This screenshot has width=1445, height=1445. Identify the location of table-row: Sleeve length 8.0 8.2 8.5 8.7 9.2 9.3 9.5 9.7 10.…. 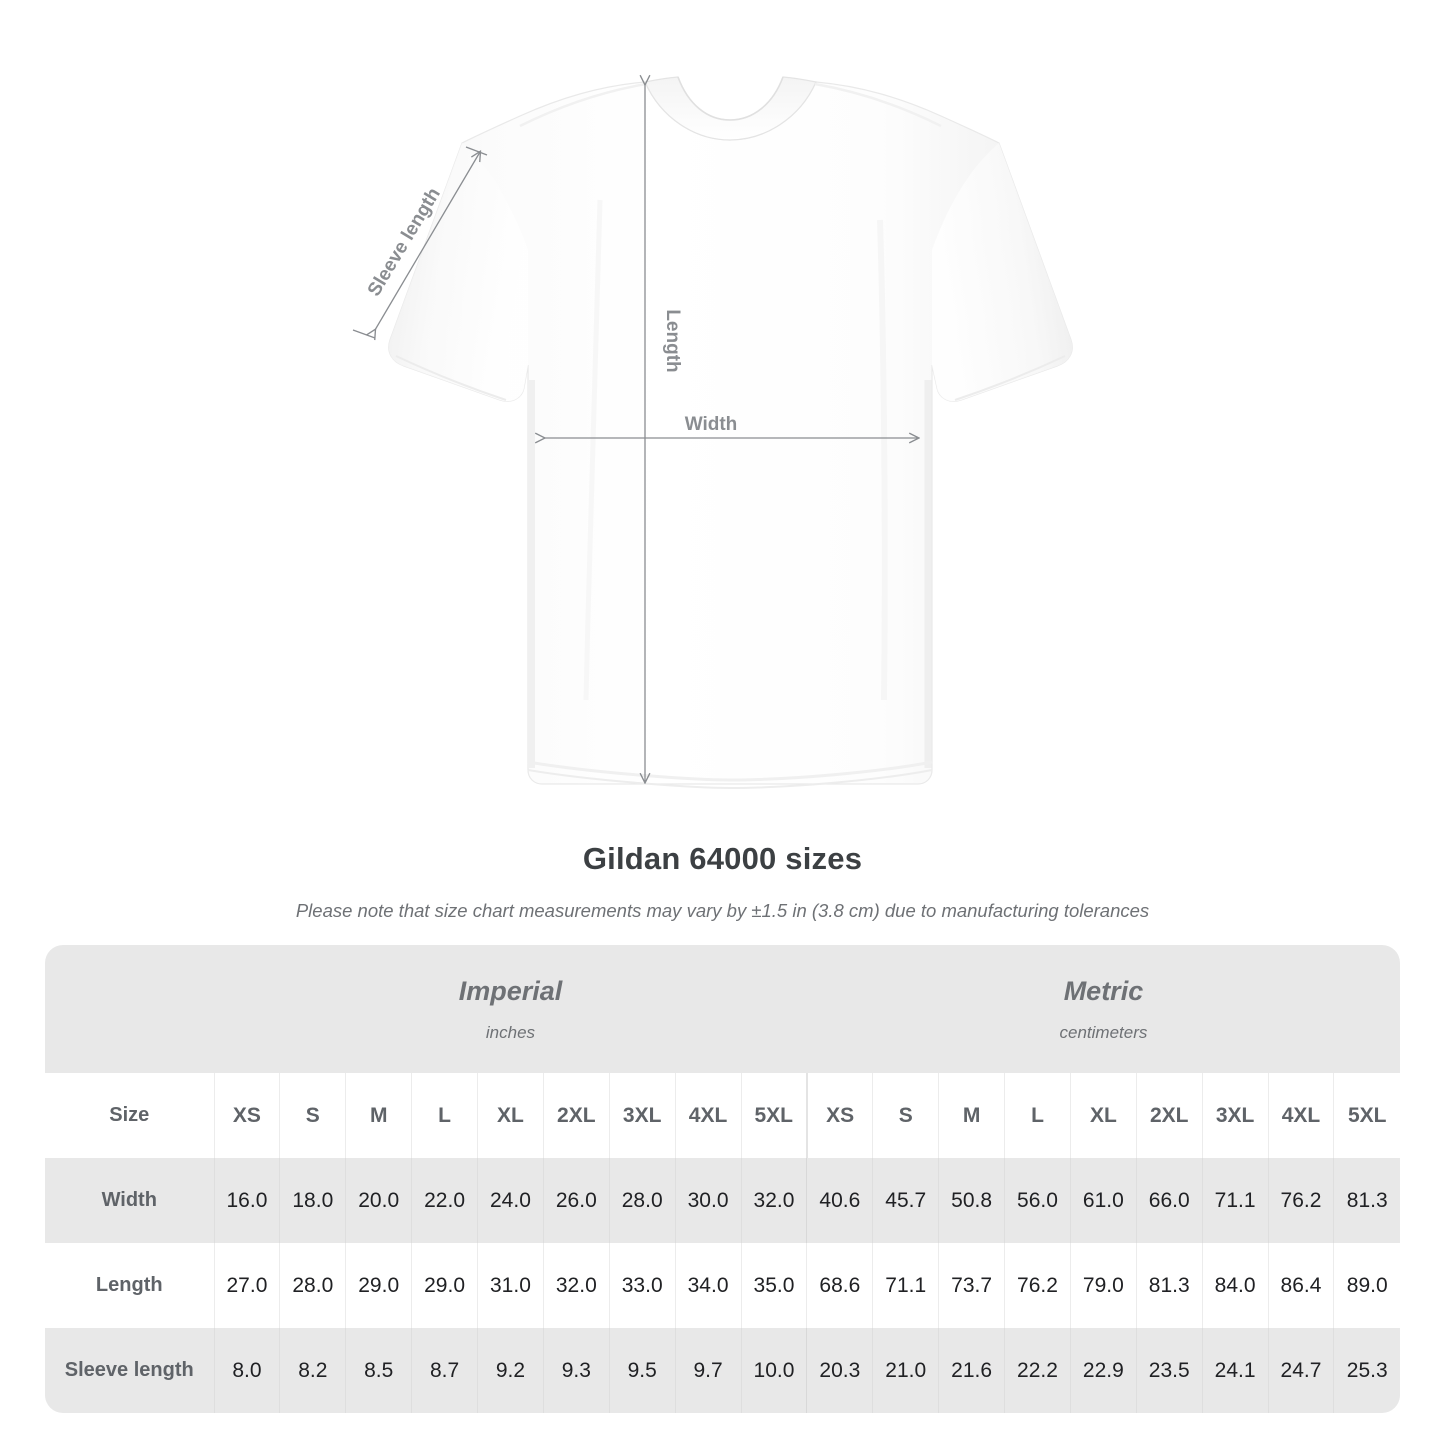
(722, 1370).